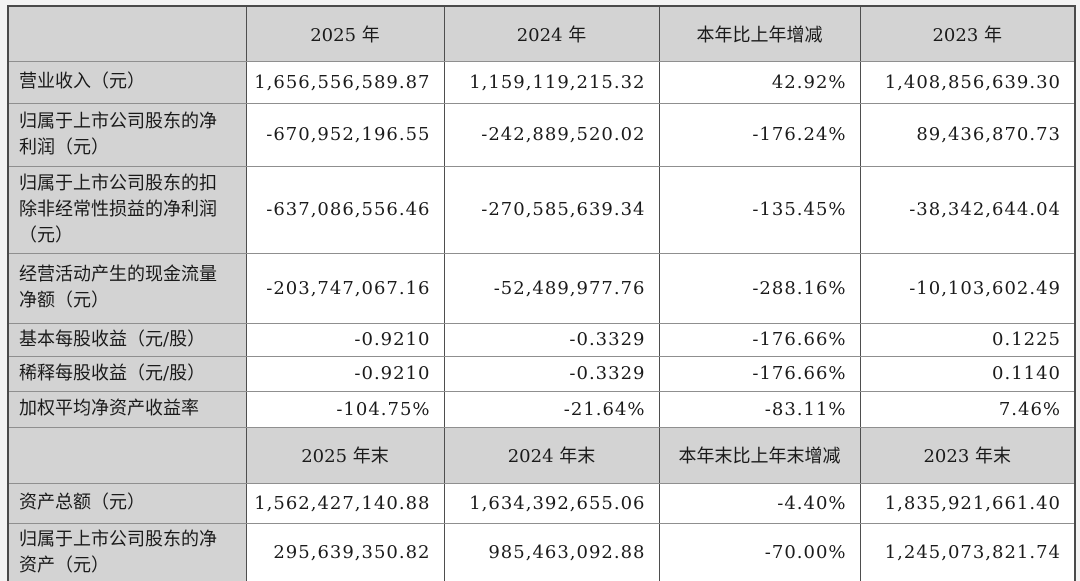  Describe the element at coordinates (551, 134) in the screenshot. I see `net-profit-2024: -242,889,520.02` at that location.